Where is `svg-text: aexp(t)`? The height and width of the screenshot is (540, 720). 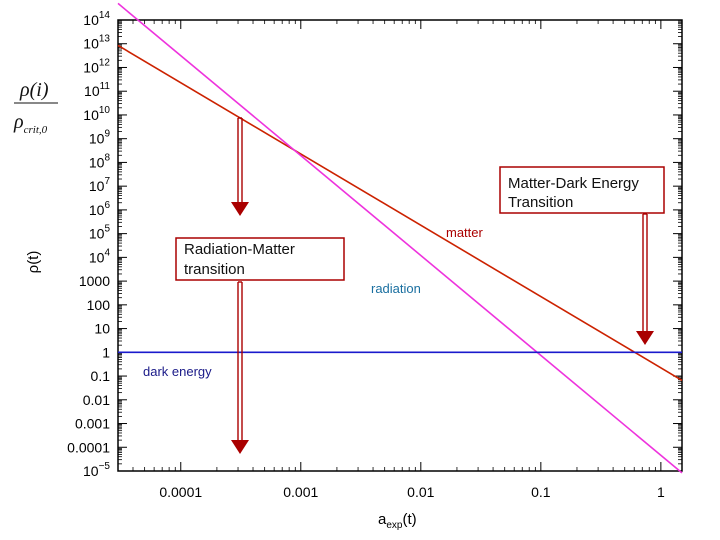 svg-text: aexp(t) is located at coordinates (397, 521).